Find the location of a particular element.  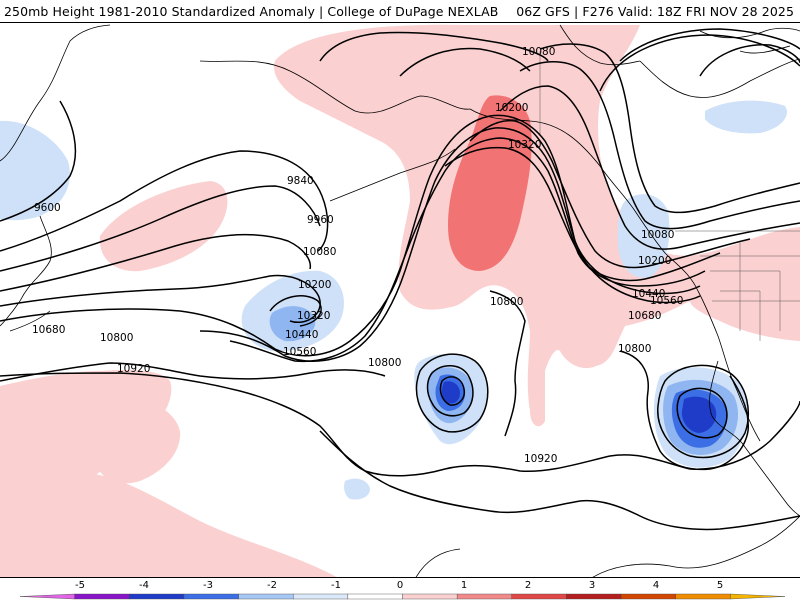

pos-anomaly-west-pacific is located at coordinates (163, 226).